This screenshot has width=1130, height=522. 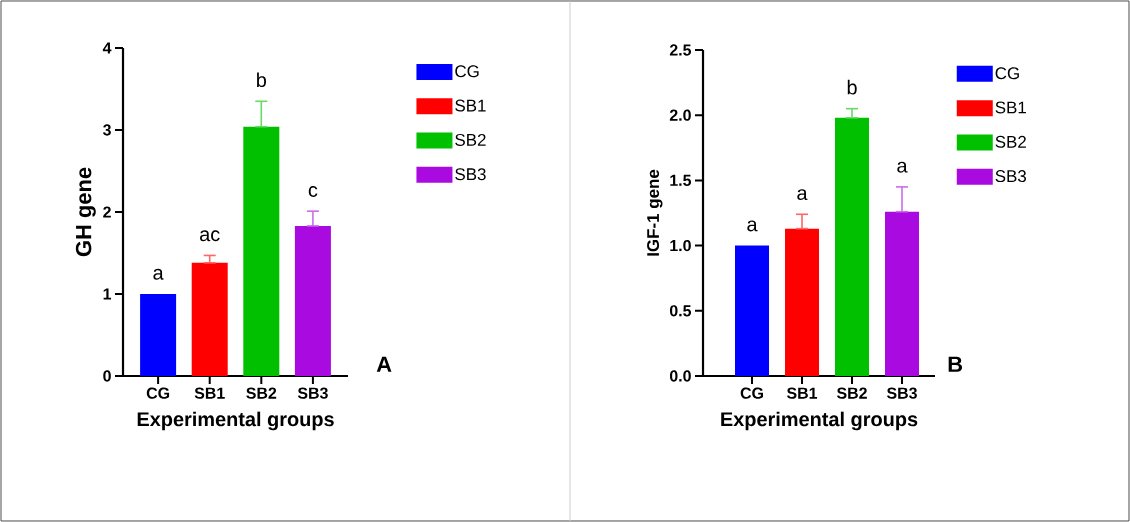 I want to click on y-tick-label: 2, so click(x=107, y=212).